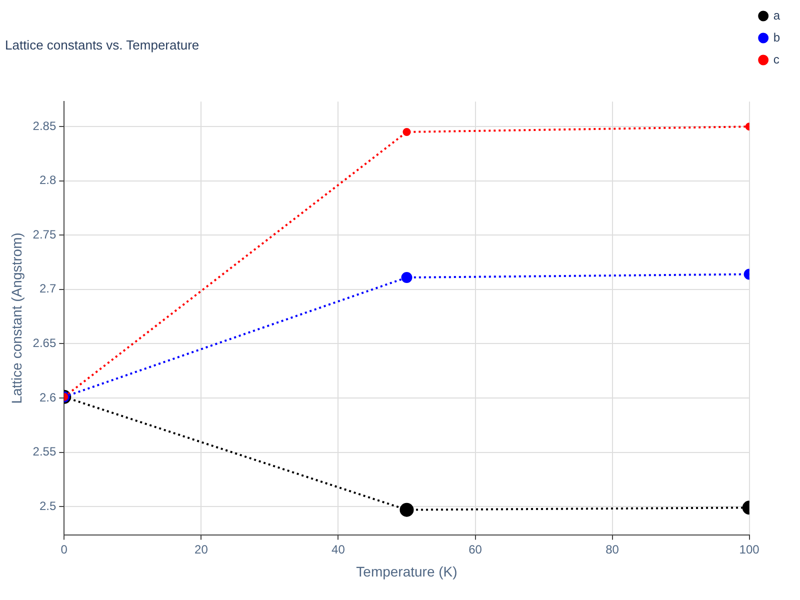 The height and width of the screenshot is (600, 800). Describe the element at coordinates (44, 234) in the screenshot. I see `y-tick-label: 2.75` at that location.